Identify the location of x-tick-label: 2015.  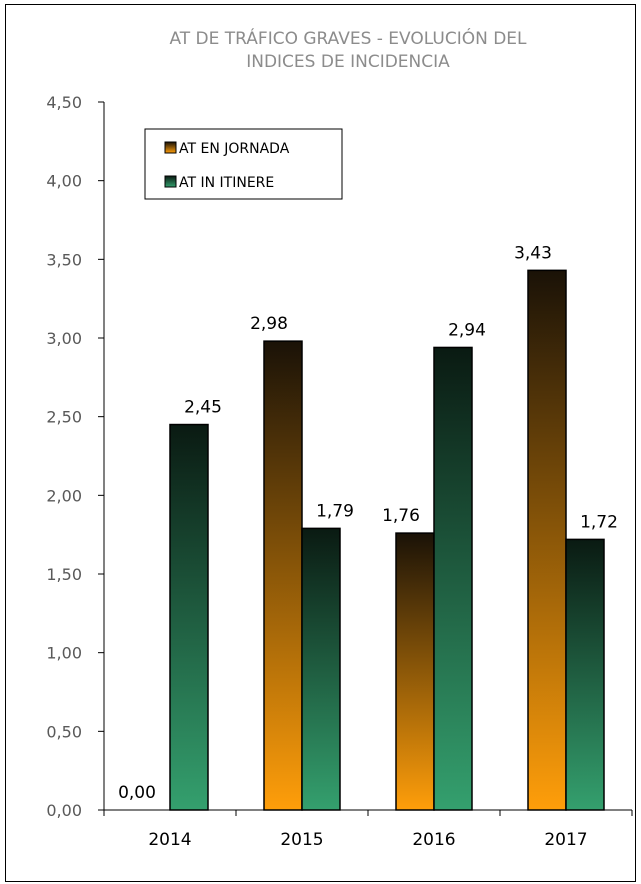
(301, 840).